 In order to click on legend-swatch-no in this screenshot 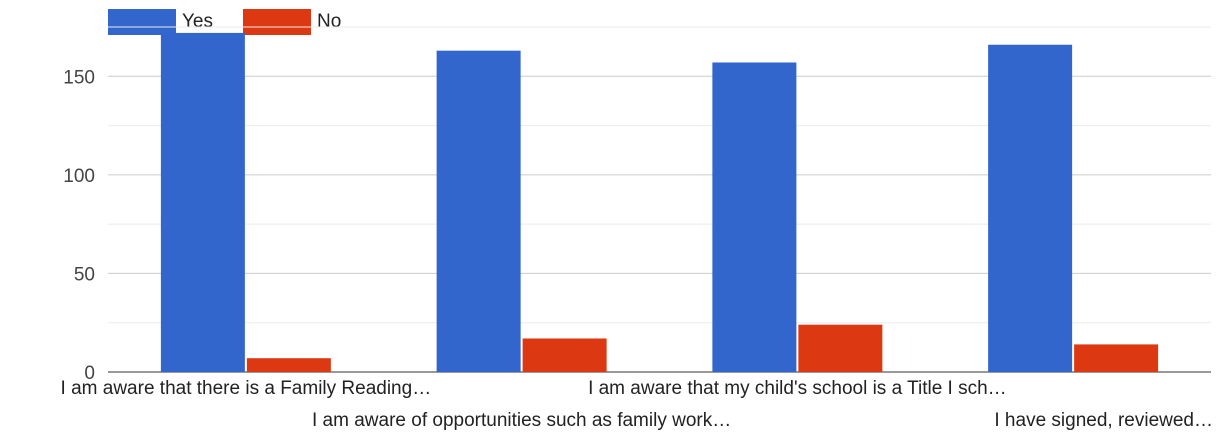, I will do `click(277, 22)`.